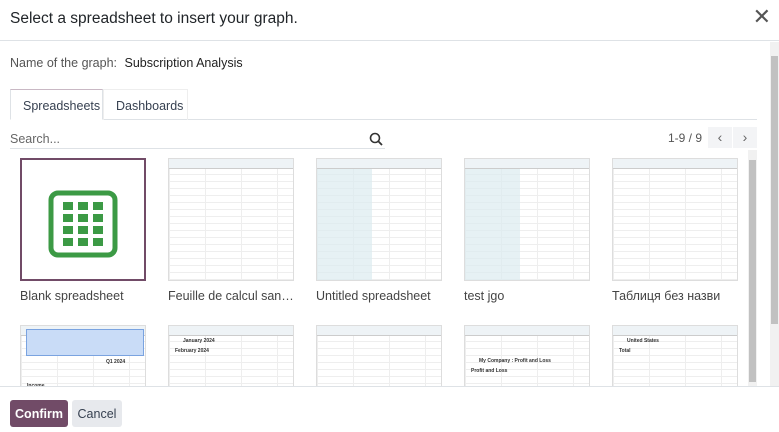 Image resolution: width=779 pixels, height=432 pixels. I want to click on graph-name-row: Name of the graph: Subscription Analysis, so click(126, 63).